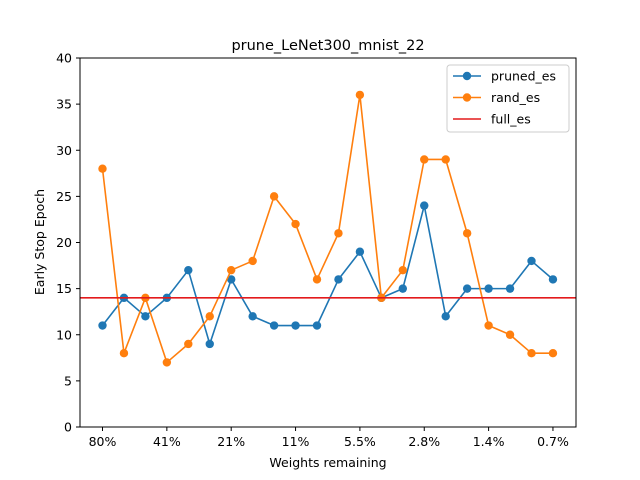 This screenshot has height=480, width=640. What do you see at coordinates (103, 441) in the screenshot?
I see `x-tick-label-0: 80%` at bounding box center [103, 441].